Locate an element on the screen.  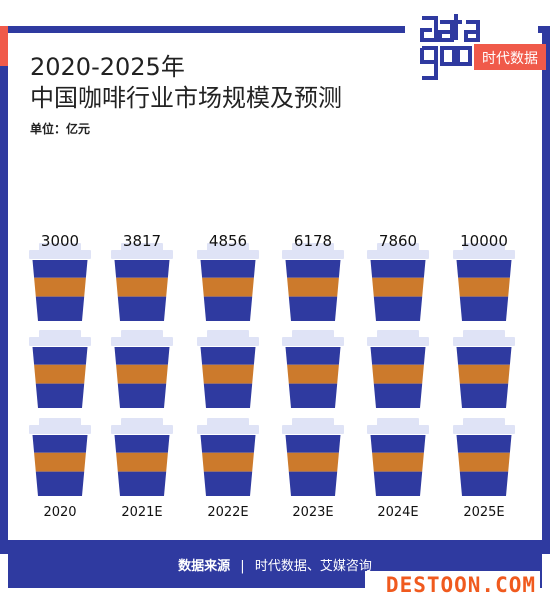
frame-left-bar is located at coordinates (4, 290).